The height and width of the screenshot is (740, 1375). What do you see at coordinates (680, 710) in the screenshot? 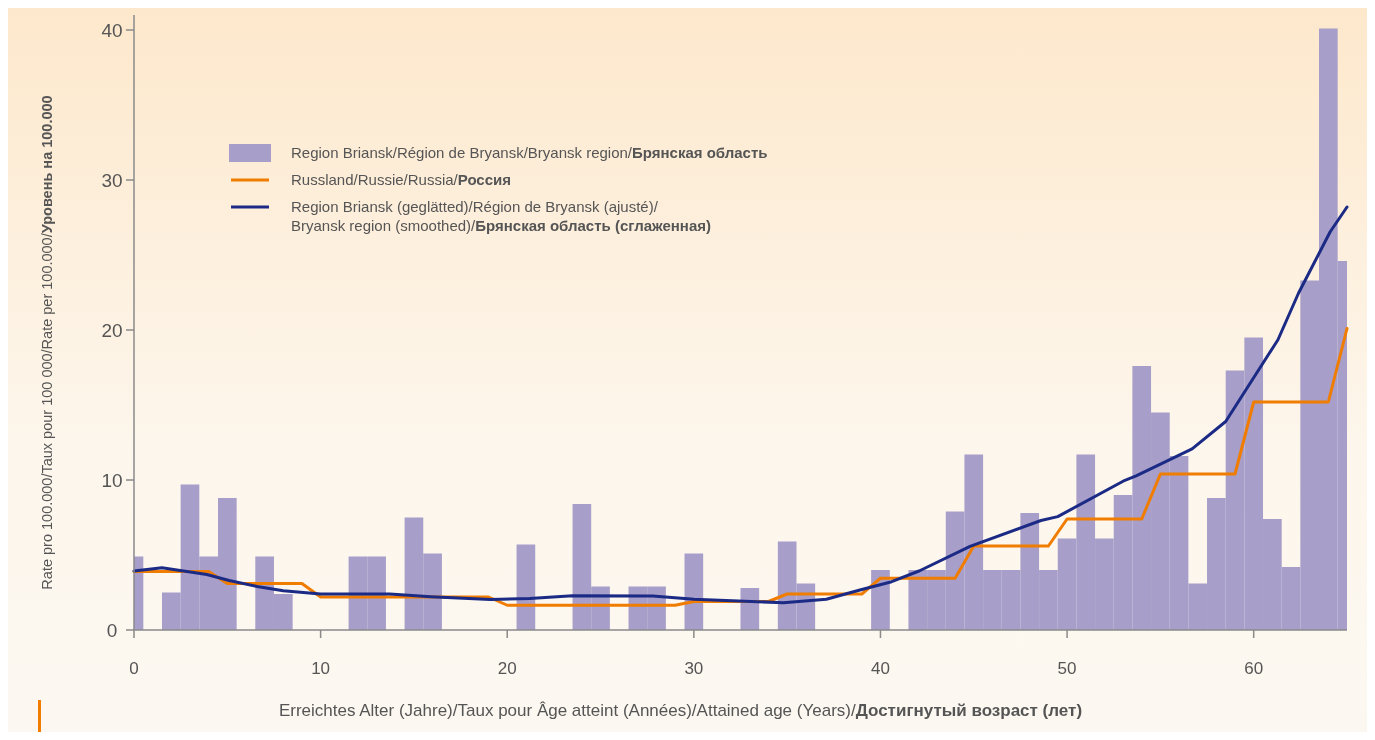
I see `x-axis-title: Erreichtes Alter (Jahre)/Taux pour Âge atteint (Années)/Attained age (Years)/Достигнутый возраст (лет)` at bounding box center [680, 710].